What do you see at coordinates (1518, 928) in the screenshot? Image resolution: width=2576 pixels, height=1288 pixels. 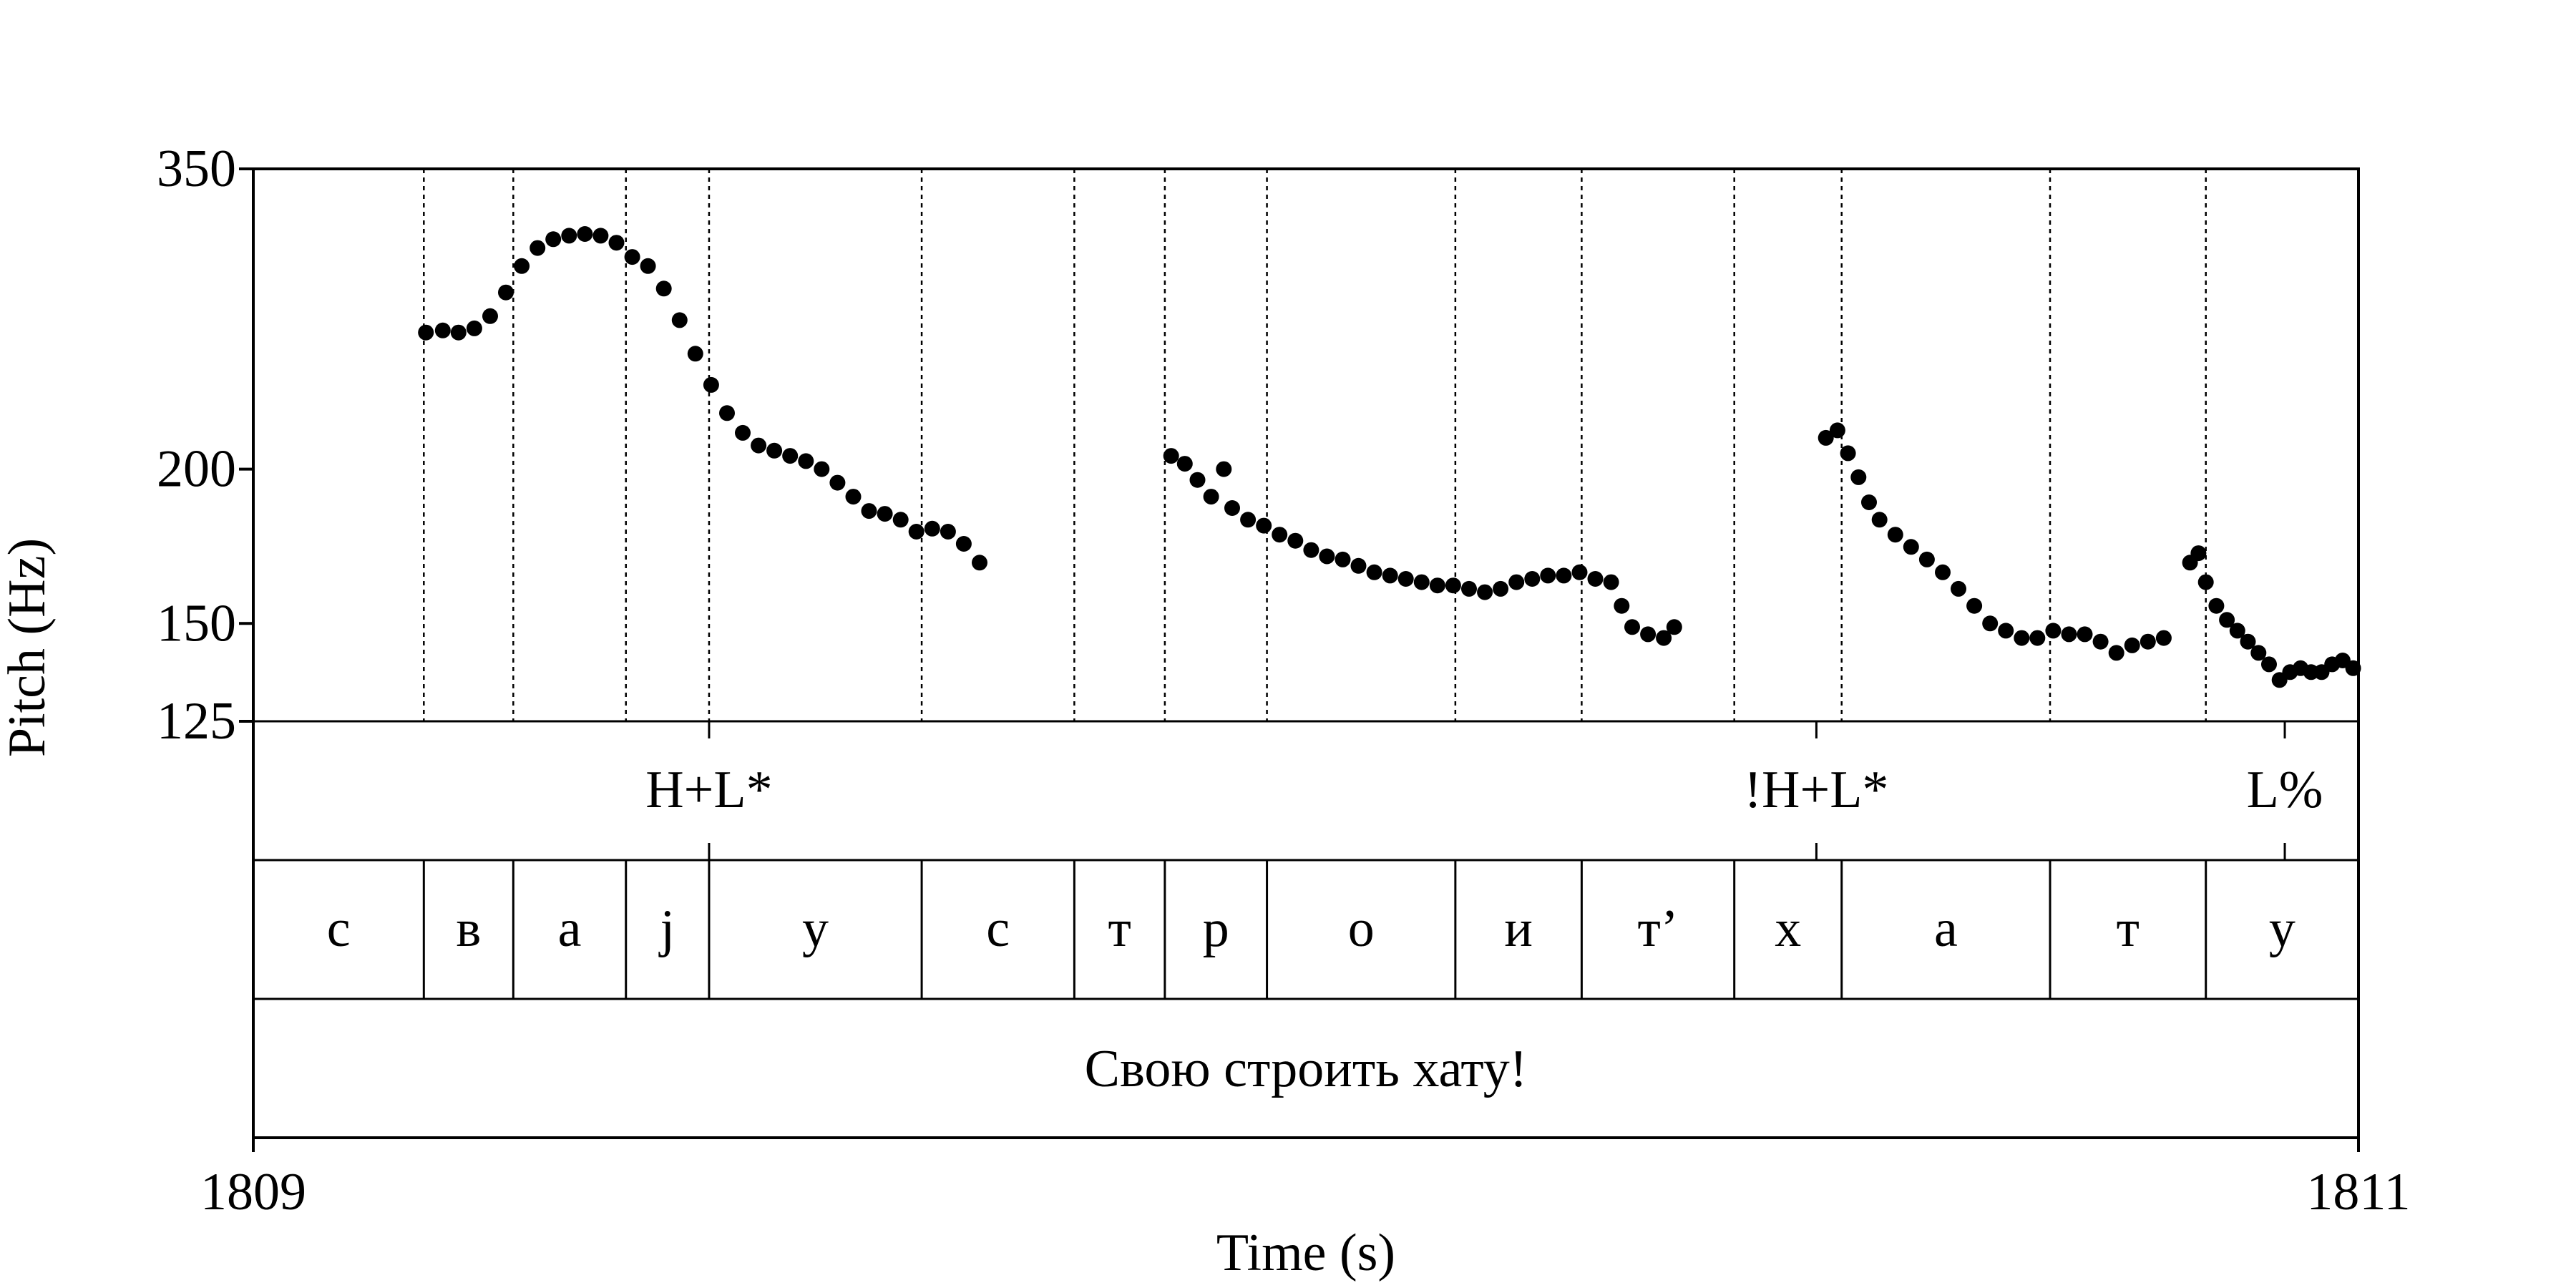 I see `segment-label: и` at bounding box center [1518, 928].